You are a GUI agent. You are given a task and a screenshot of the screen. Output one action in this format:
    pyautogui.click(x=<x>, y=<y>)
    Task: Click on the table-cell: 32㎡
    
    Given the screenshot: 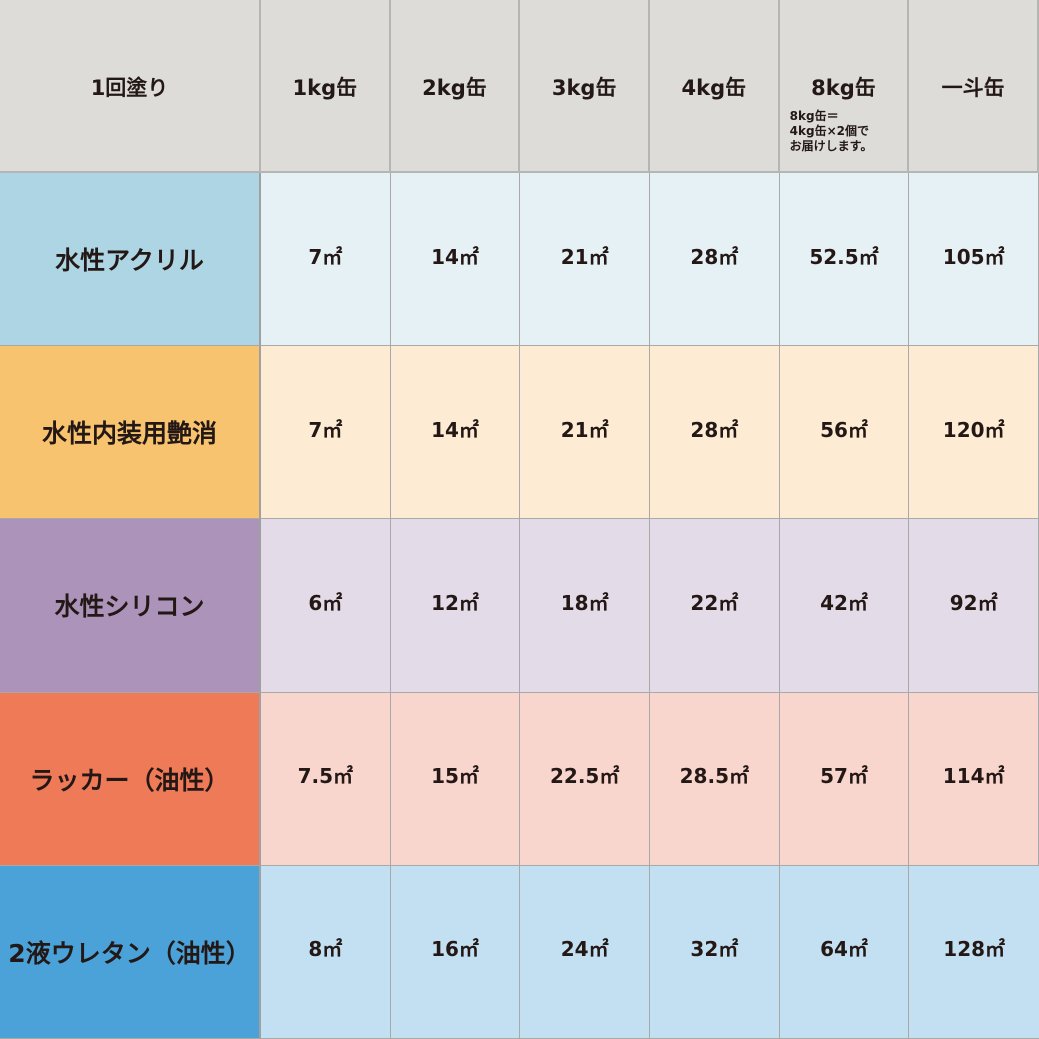 What is the action you would take?
    pyautogui.click(x=715, y=952)
    